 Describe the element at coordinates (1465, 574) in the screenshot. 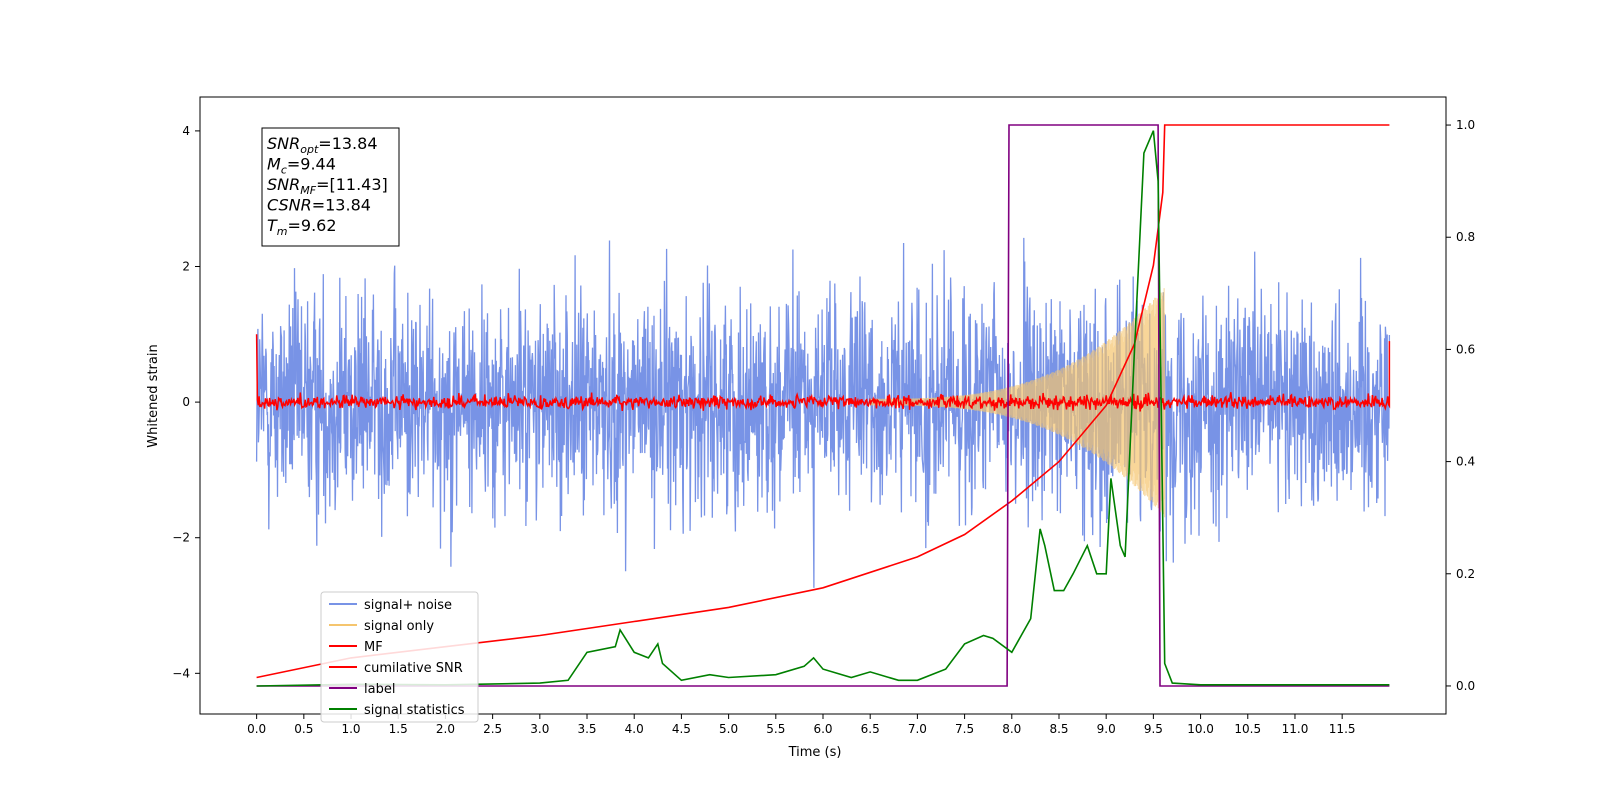

I see `y2-tick-label: 0.2` at that location.